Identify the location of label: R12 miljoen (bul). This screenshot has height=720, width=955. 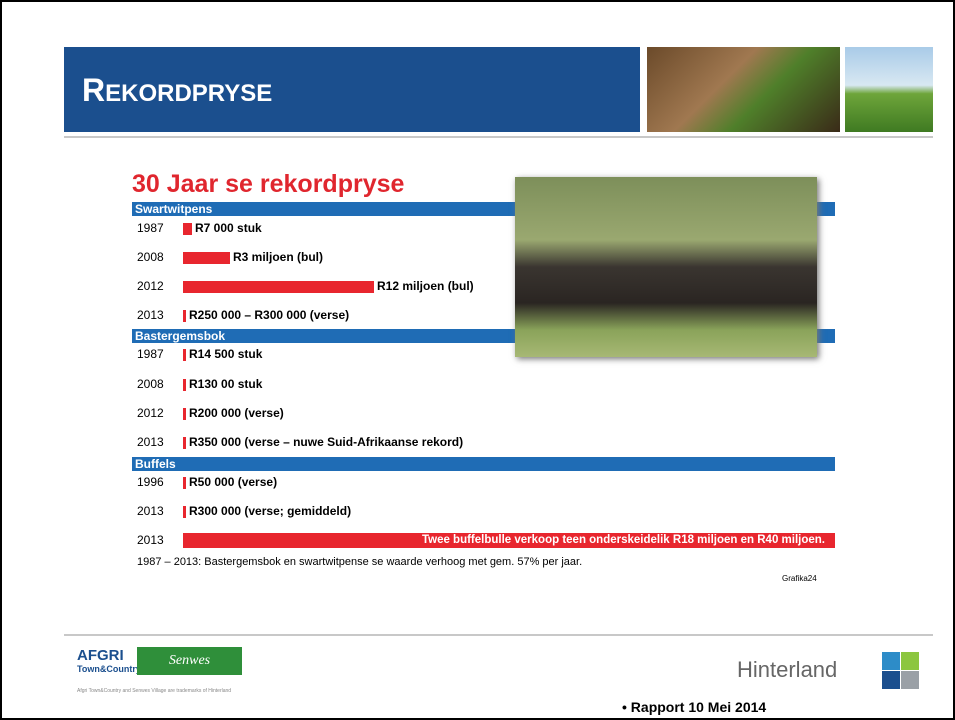
(425, 286).